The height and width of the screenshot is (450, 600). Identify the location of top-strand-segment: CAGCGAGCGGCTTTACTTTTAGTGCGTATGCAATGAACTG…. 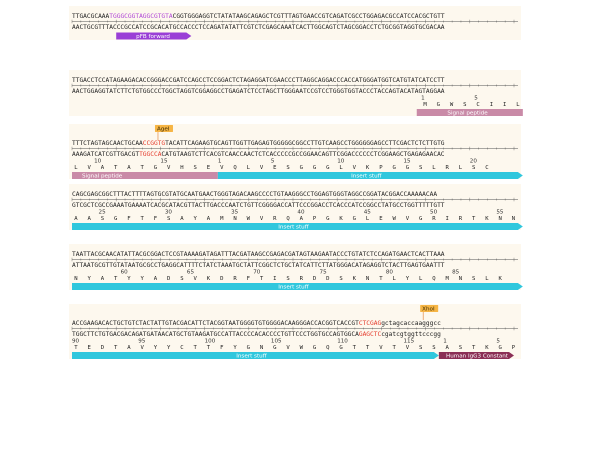
(254, 194).